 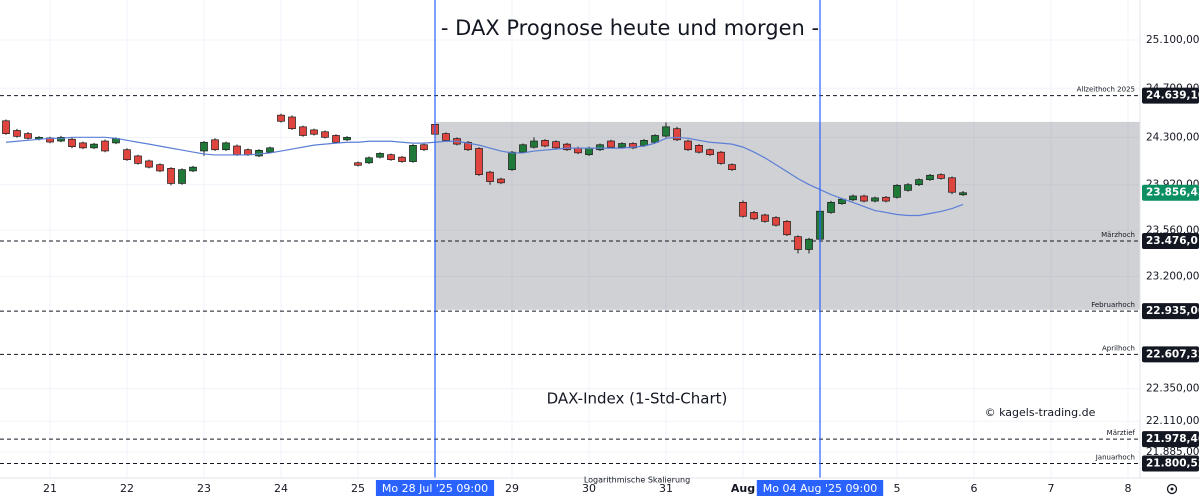 What do you see at coordinates (1128, 488) in the screenshot?
I see `x-tick-label: 8` at bounding box center [1128, 488].